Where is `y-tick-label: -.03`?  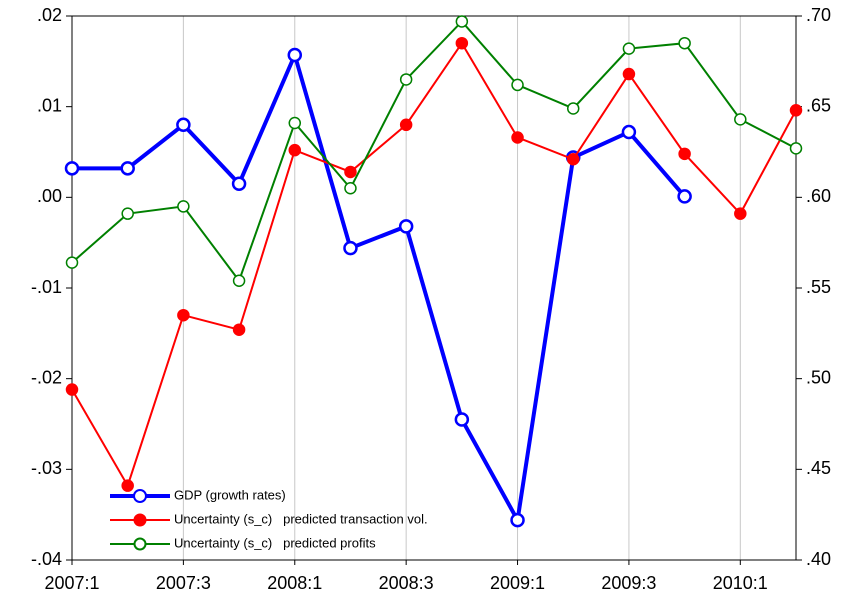 y-tick-label: -.03 is located at coordinates (46, 468).